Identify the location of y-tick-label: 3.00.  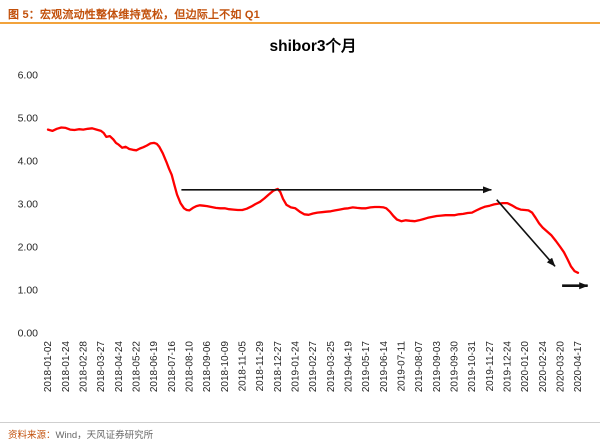
(28, 205).